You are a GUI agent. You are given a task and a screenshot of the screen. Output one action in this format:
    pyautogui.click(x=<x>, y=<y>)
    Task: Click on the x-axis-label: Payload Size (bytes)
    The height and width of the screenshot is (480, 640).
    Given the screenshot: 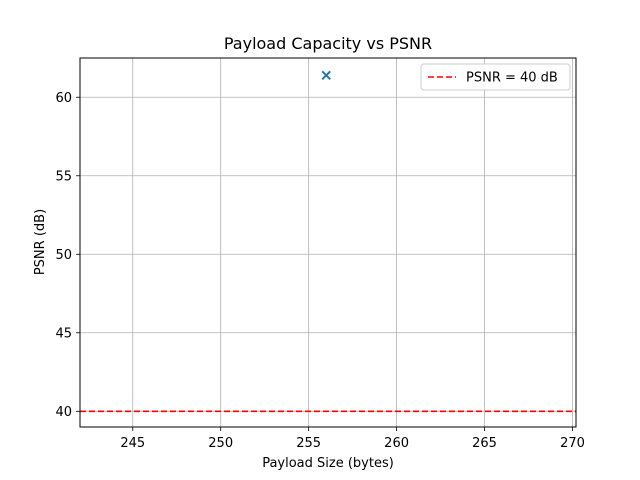 What is the action you would take?
    pyautogui.click(x=328, y=463)
    